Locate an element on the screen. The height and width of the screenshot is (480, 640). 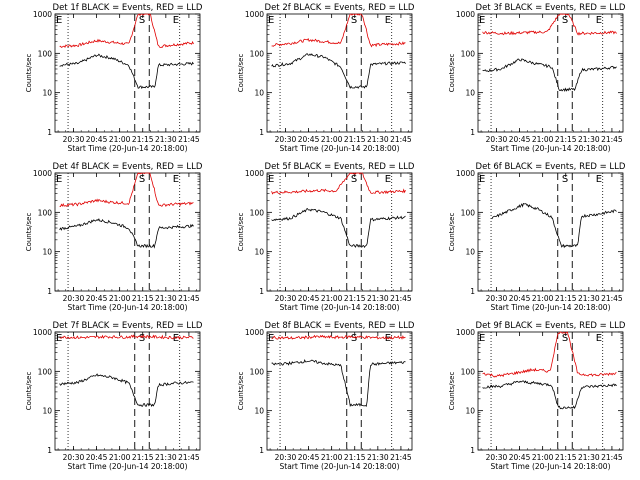
panel-title: Det 3f BLACK = Events, RED = LLD is located at coordinates (551, 8).